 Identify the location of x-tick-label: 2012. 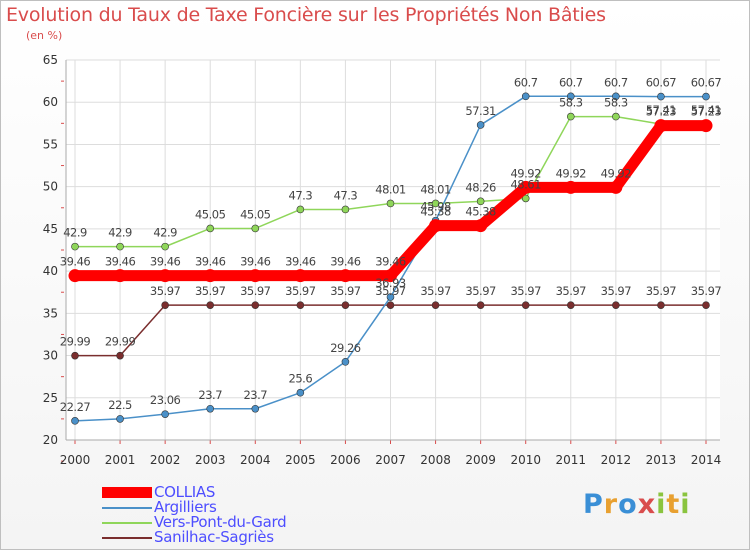
(616, 460).